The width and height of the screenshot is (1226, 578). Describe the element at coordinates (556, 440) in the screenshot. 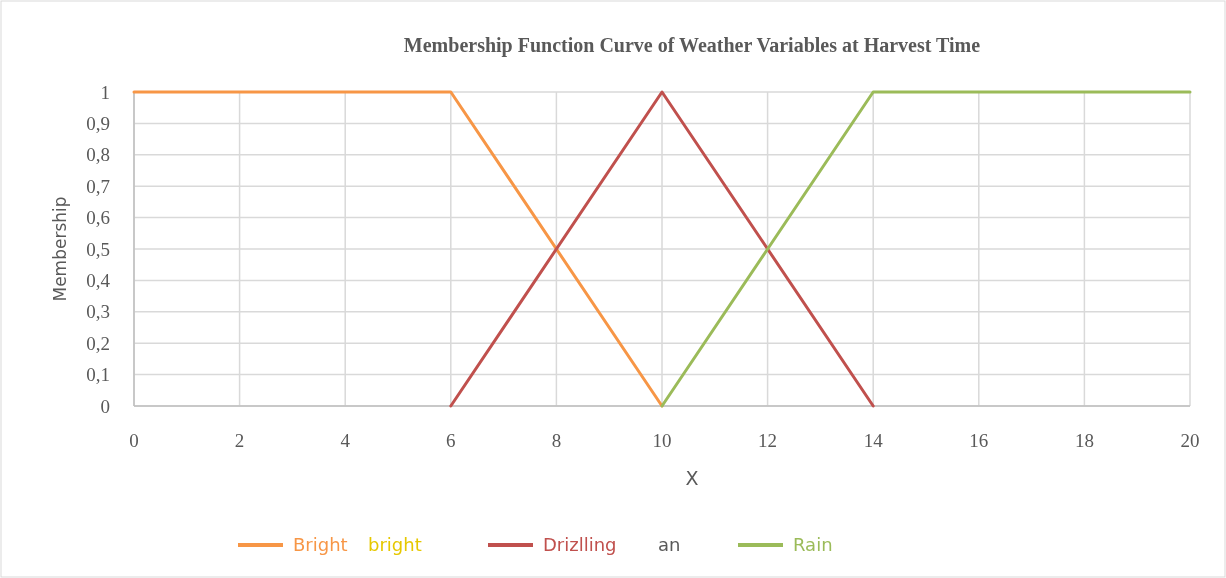

I see `x-tick-label: 8` at that location.